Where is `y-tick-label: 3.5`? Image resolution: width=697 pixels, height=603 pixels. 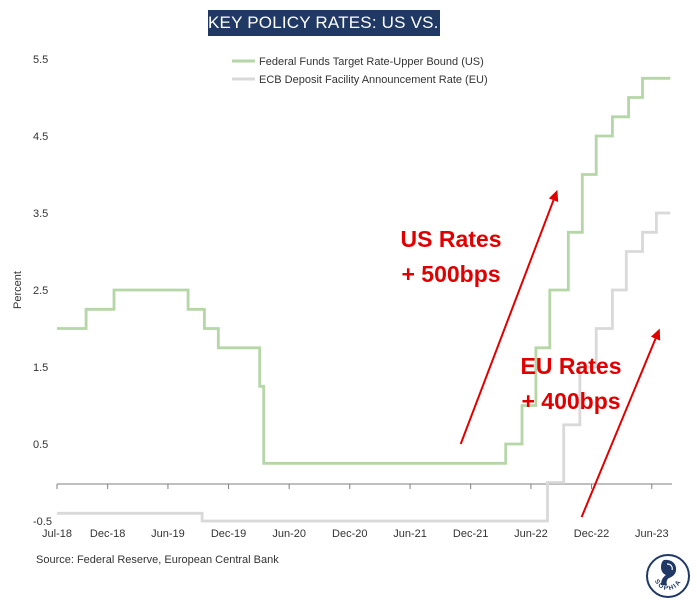
y-tick-label: 3.5 is located at coordinates (40, 214).